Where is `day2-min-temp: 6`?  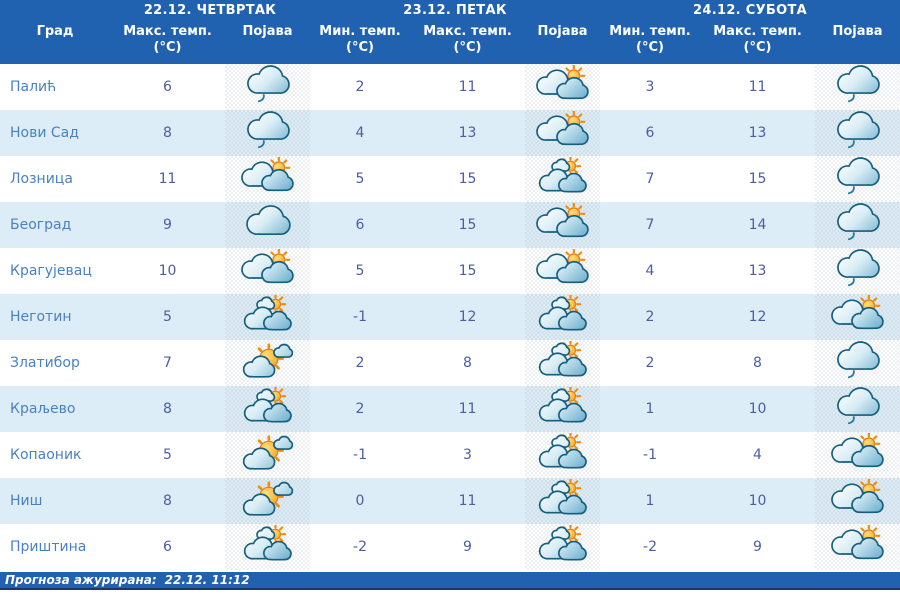 day2-min-temp: 6 is located at coordinates (360, 225).